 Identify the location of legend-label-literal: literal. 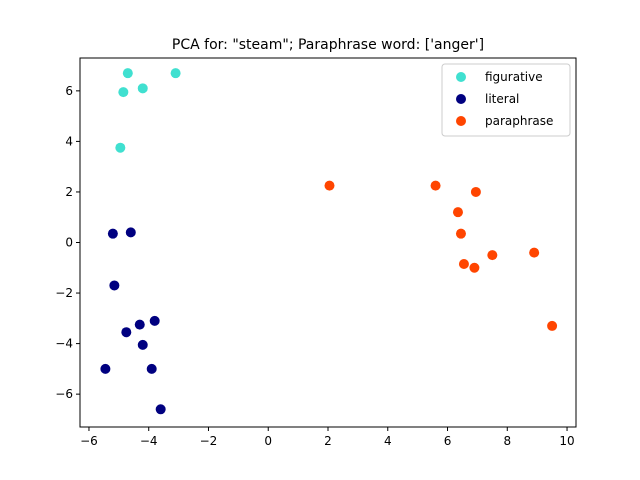
(502, 99).